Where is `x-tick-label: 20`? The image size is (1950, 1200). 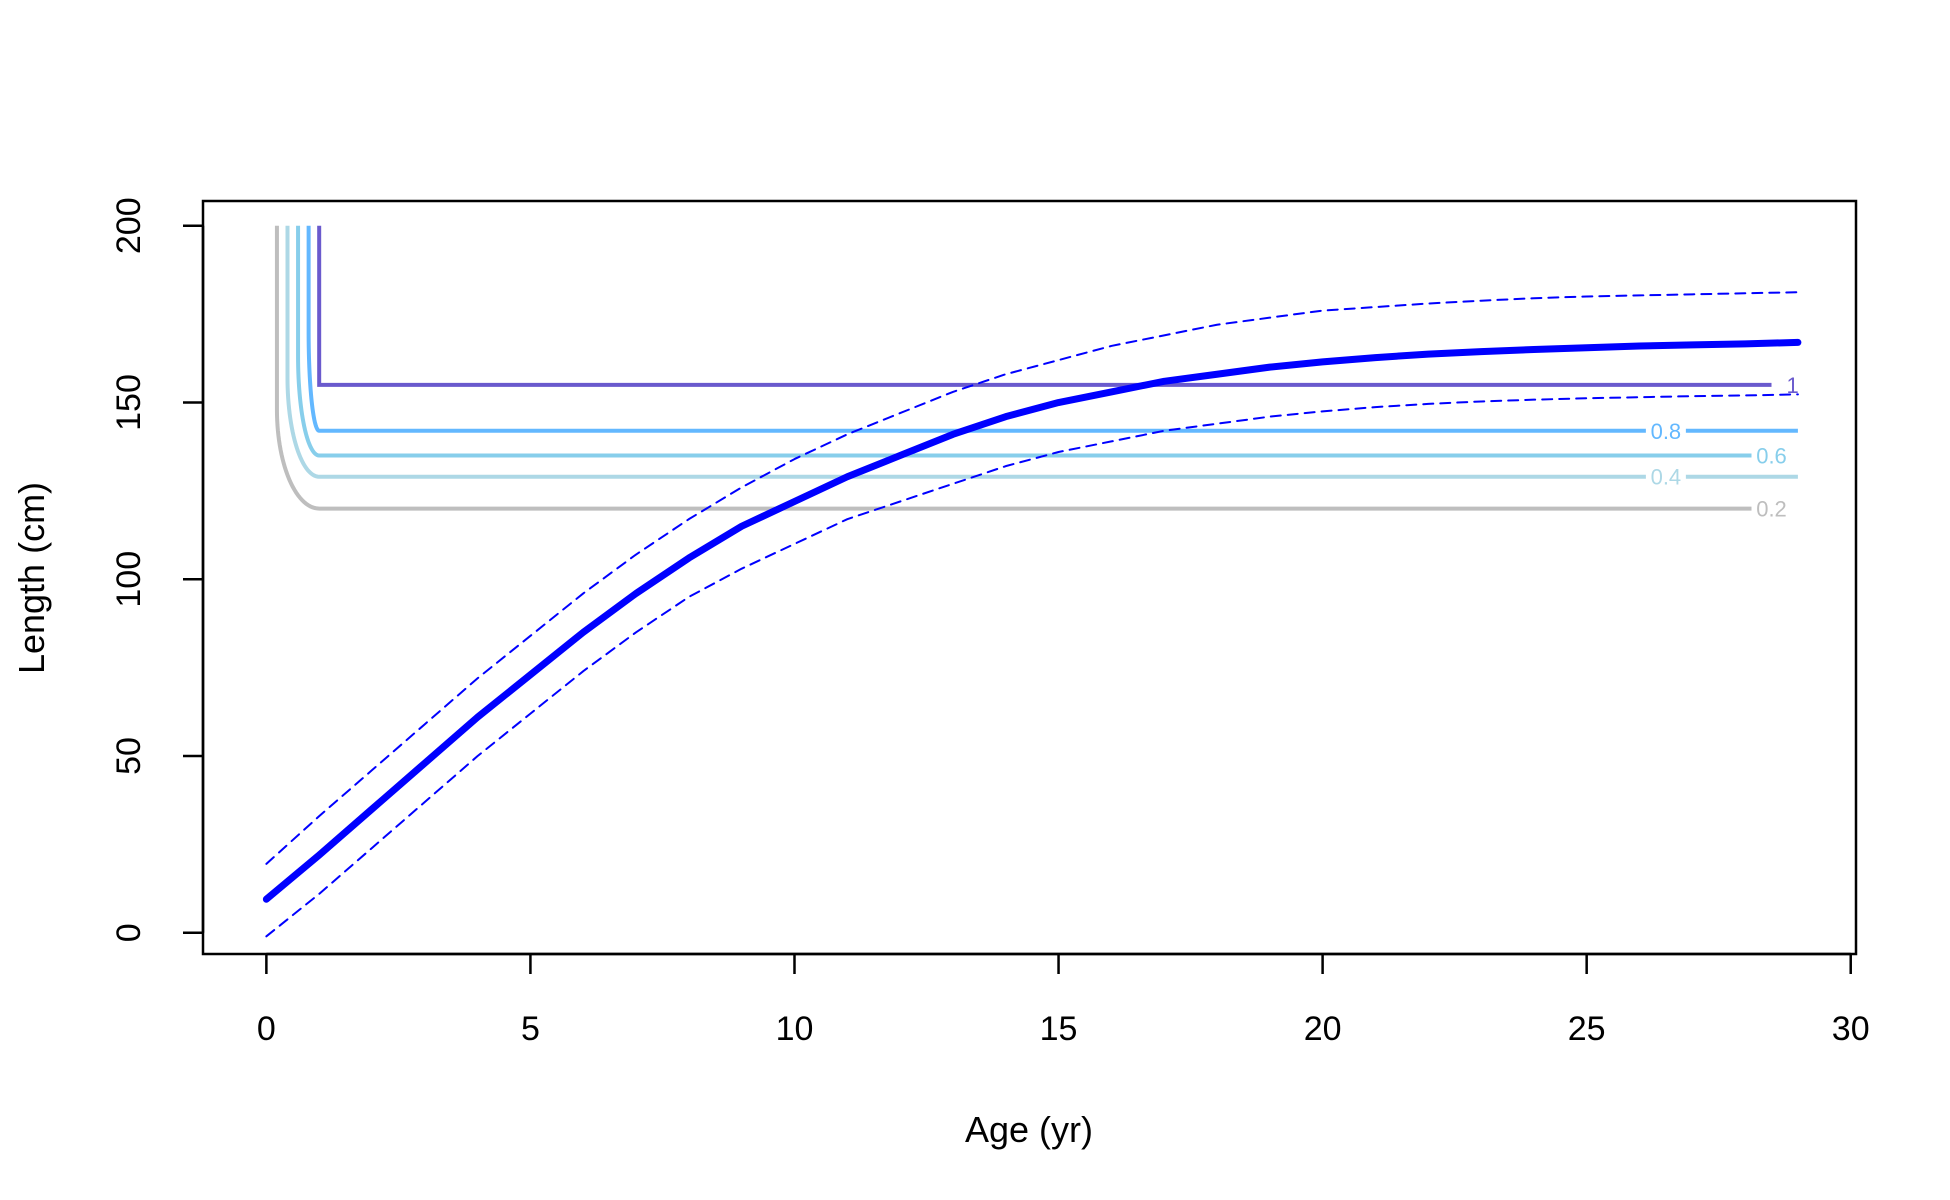 x-tick-label: 20 is located at coordinates (1323, 1029).